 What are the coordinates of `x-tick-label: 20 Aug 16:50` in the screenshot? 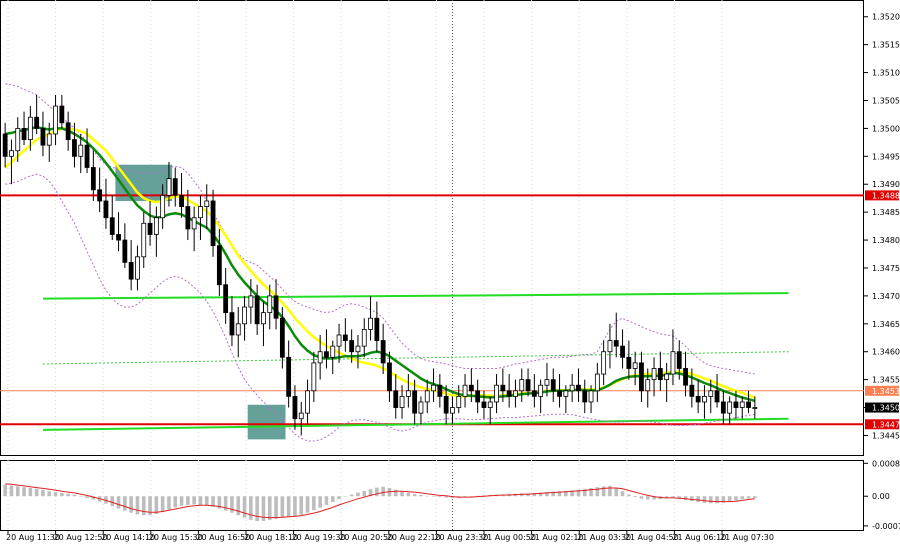 It's located at (223, 537).